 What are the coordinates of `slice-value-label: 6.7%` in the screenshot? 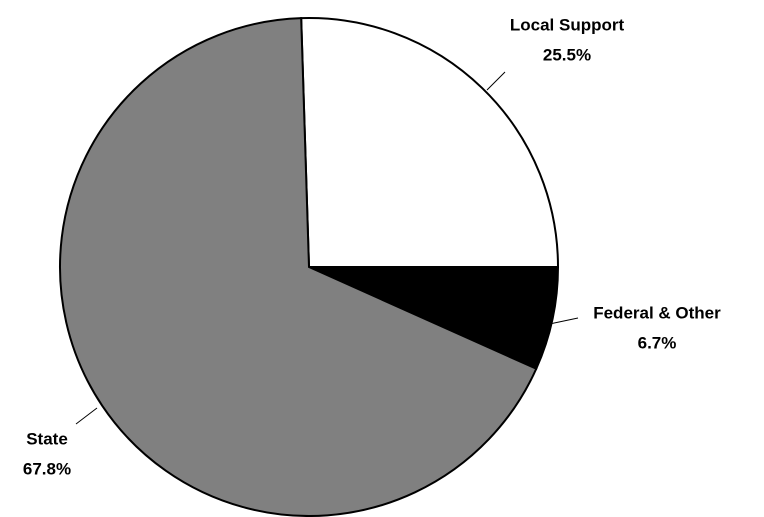 It's located at (657, 342).